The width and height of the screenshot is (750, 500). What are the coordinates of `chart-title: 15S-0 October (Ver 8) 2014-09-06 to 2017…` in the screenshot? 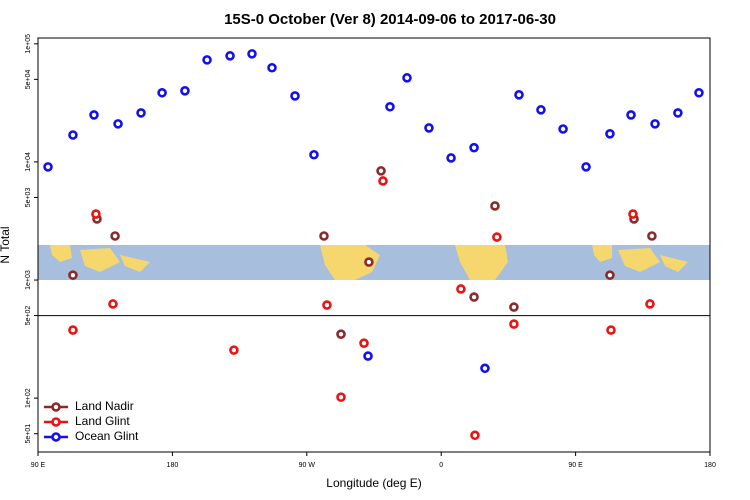 It's located at (390, 19).